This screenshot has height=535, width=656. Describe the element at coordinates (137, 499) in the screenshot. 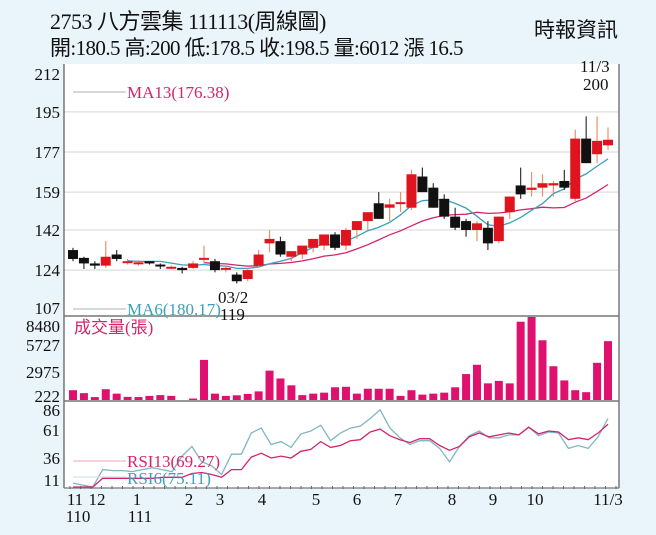

I see `x-tick: 1` at that location.